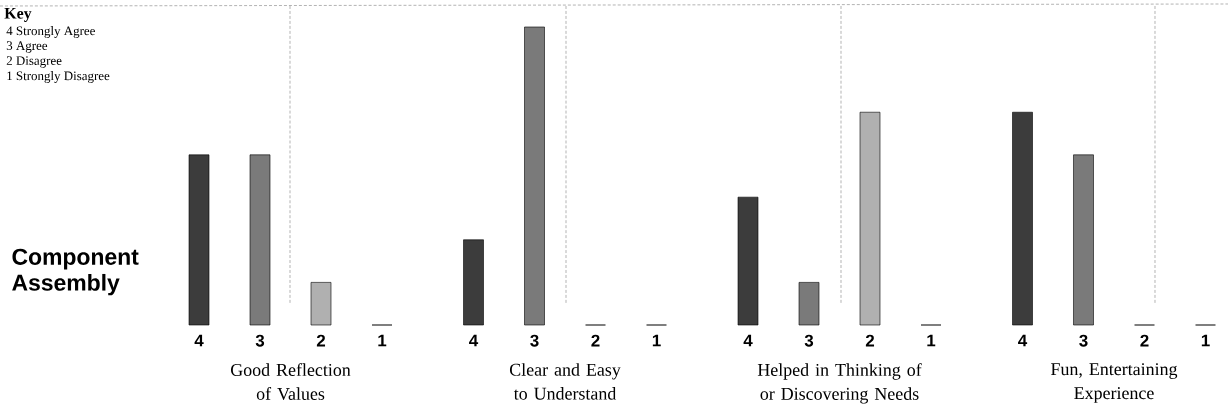 The image size is (1228, 417). What do you see at coordinates (839, 383) in the screenshot?
I see `text: Helped in Thinking of or Discovering Needs` at bounding box center [839, 383].